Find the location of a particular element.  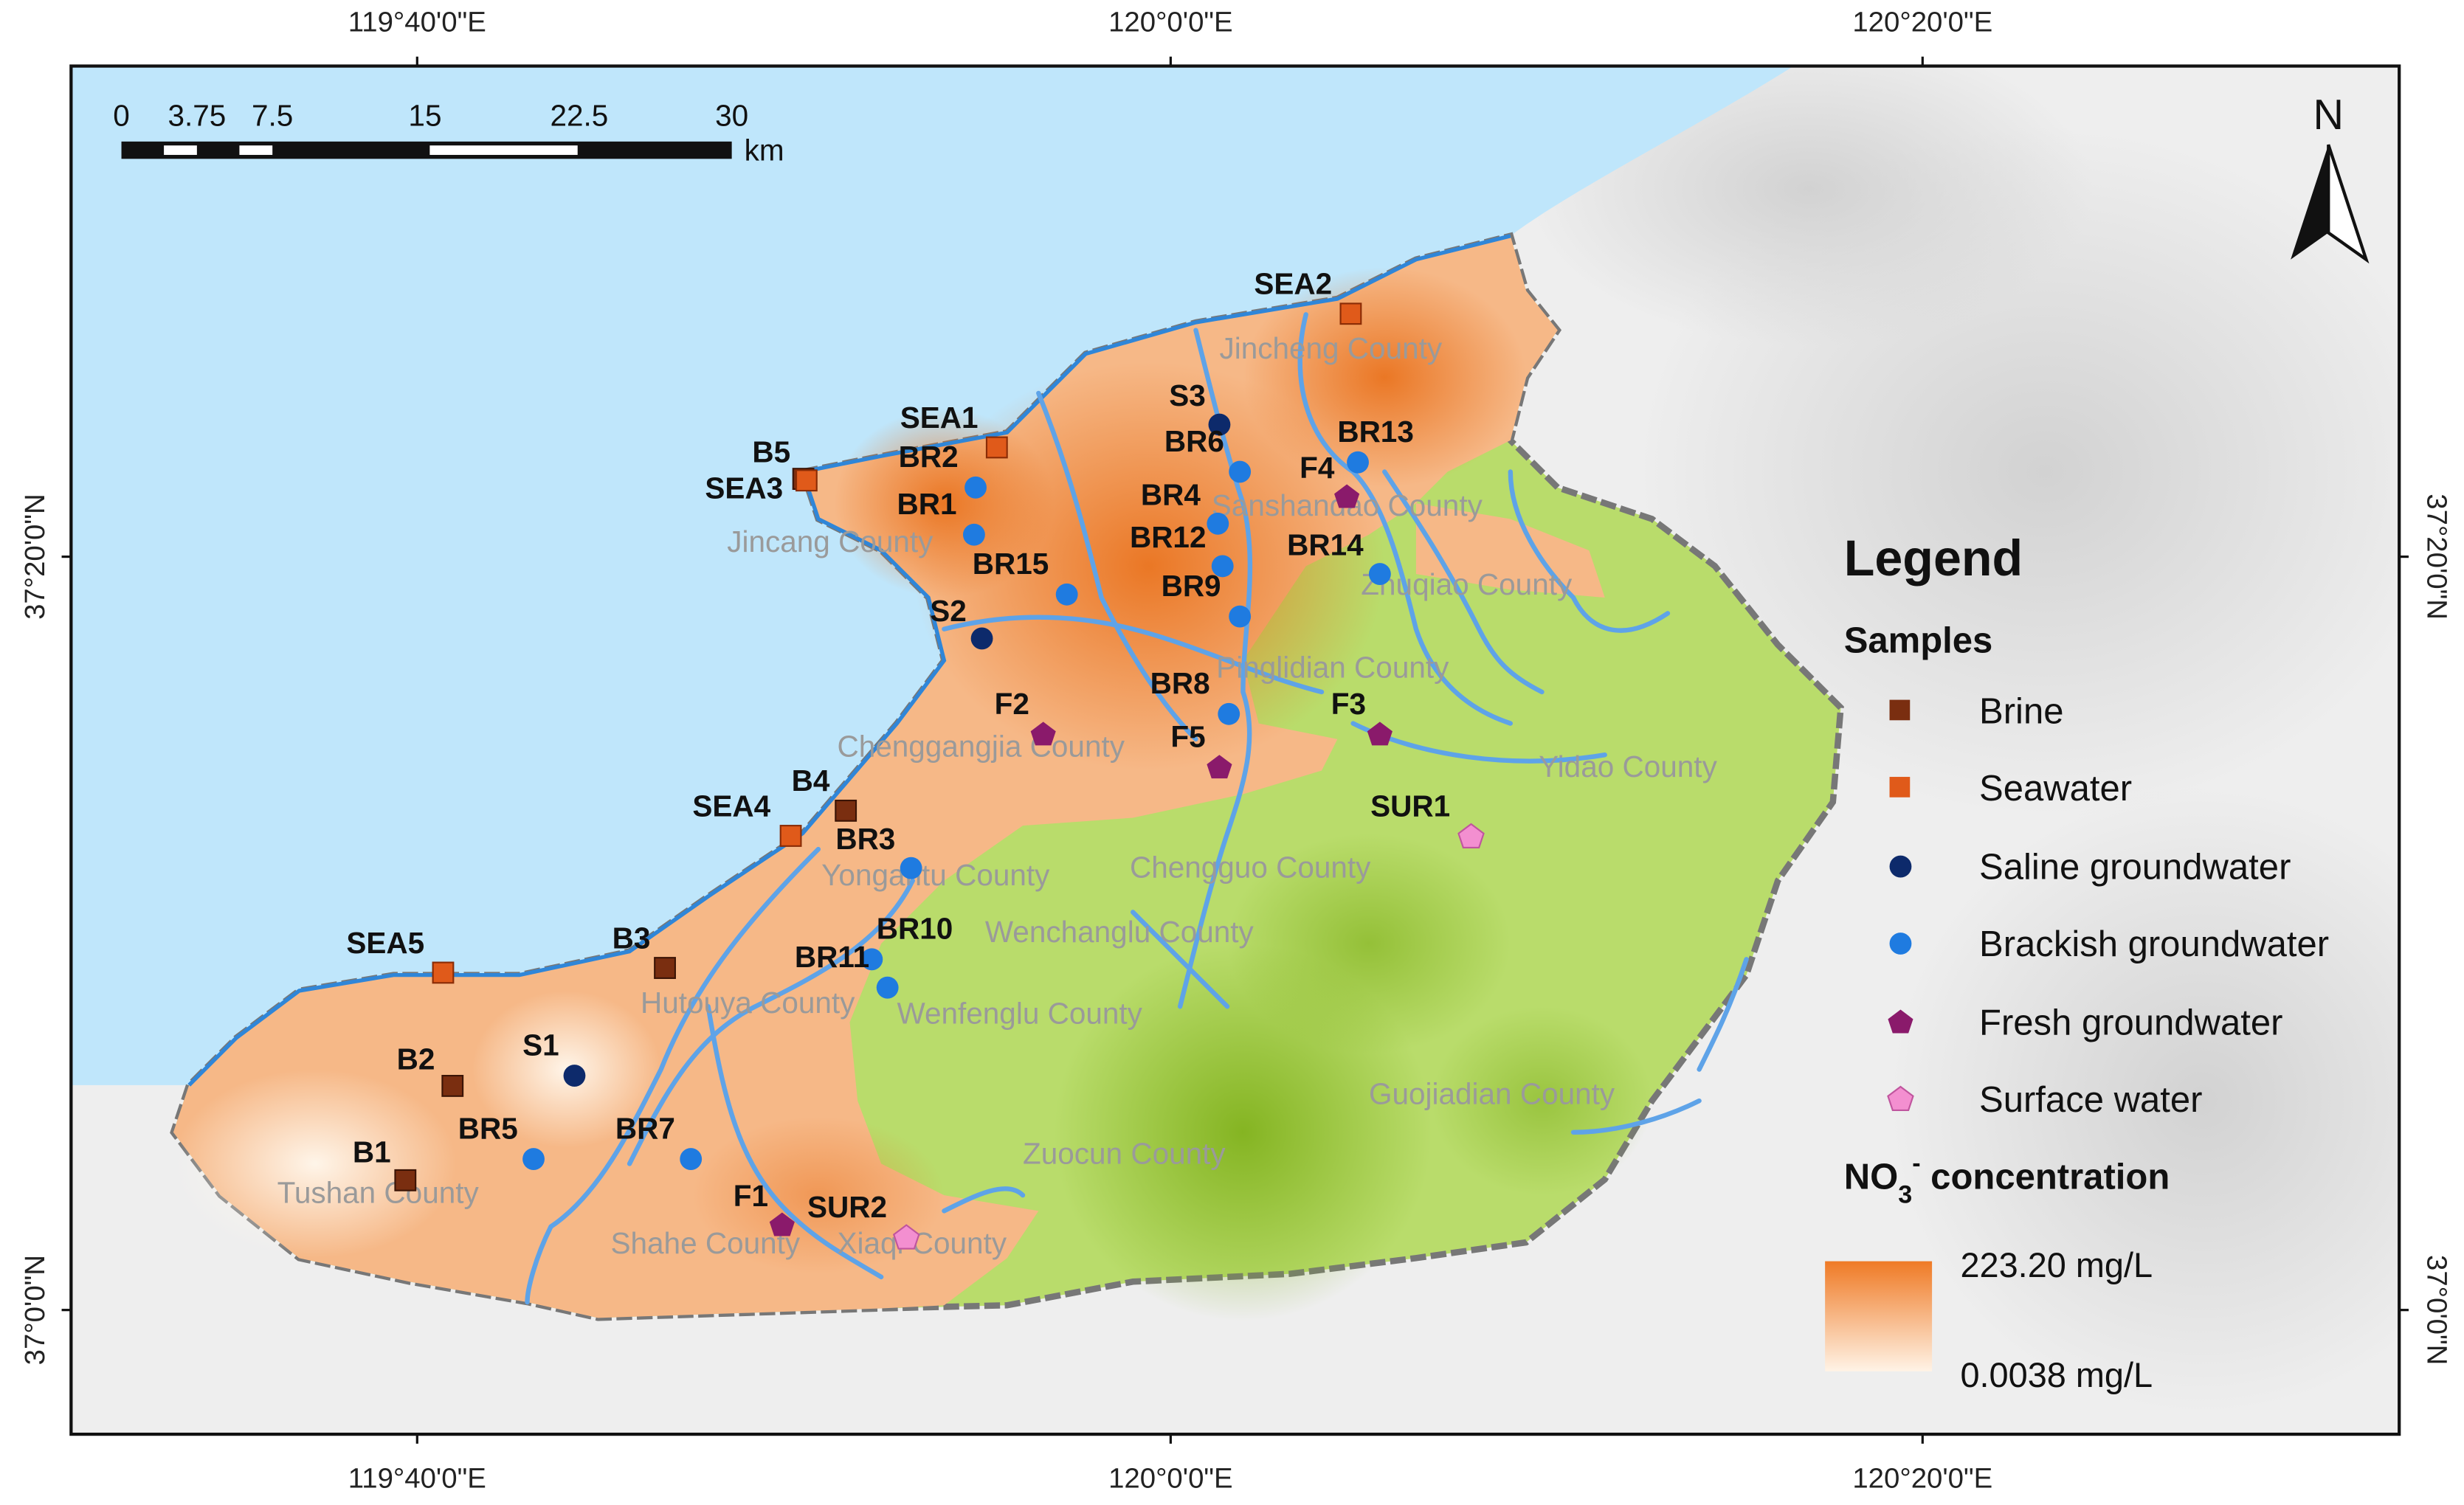

north-arrow: N is located at coordinates (2331, 178).